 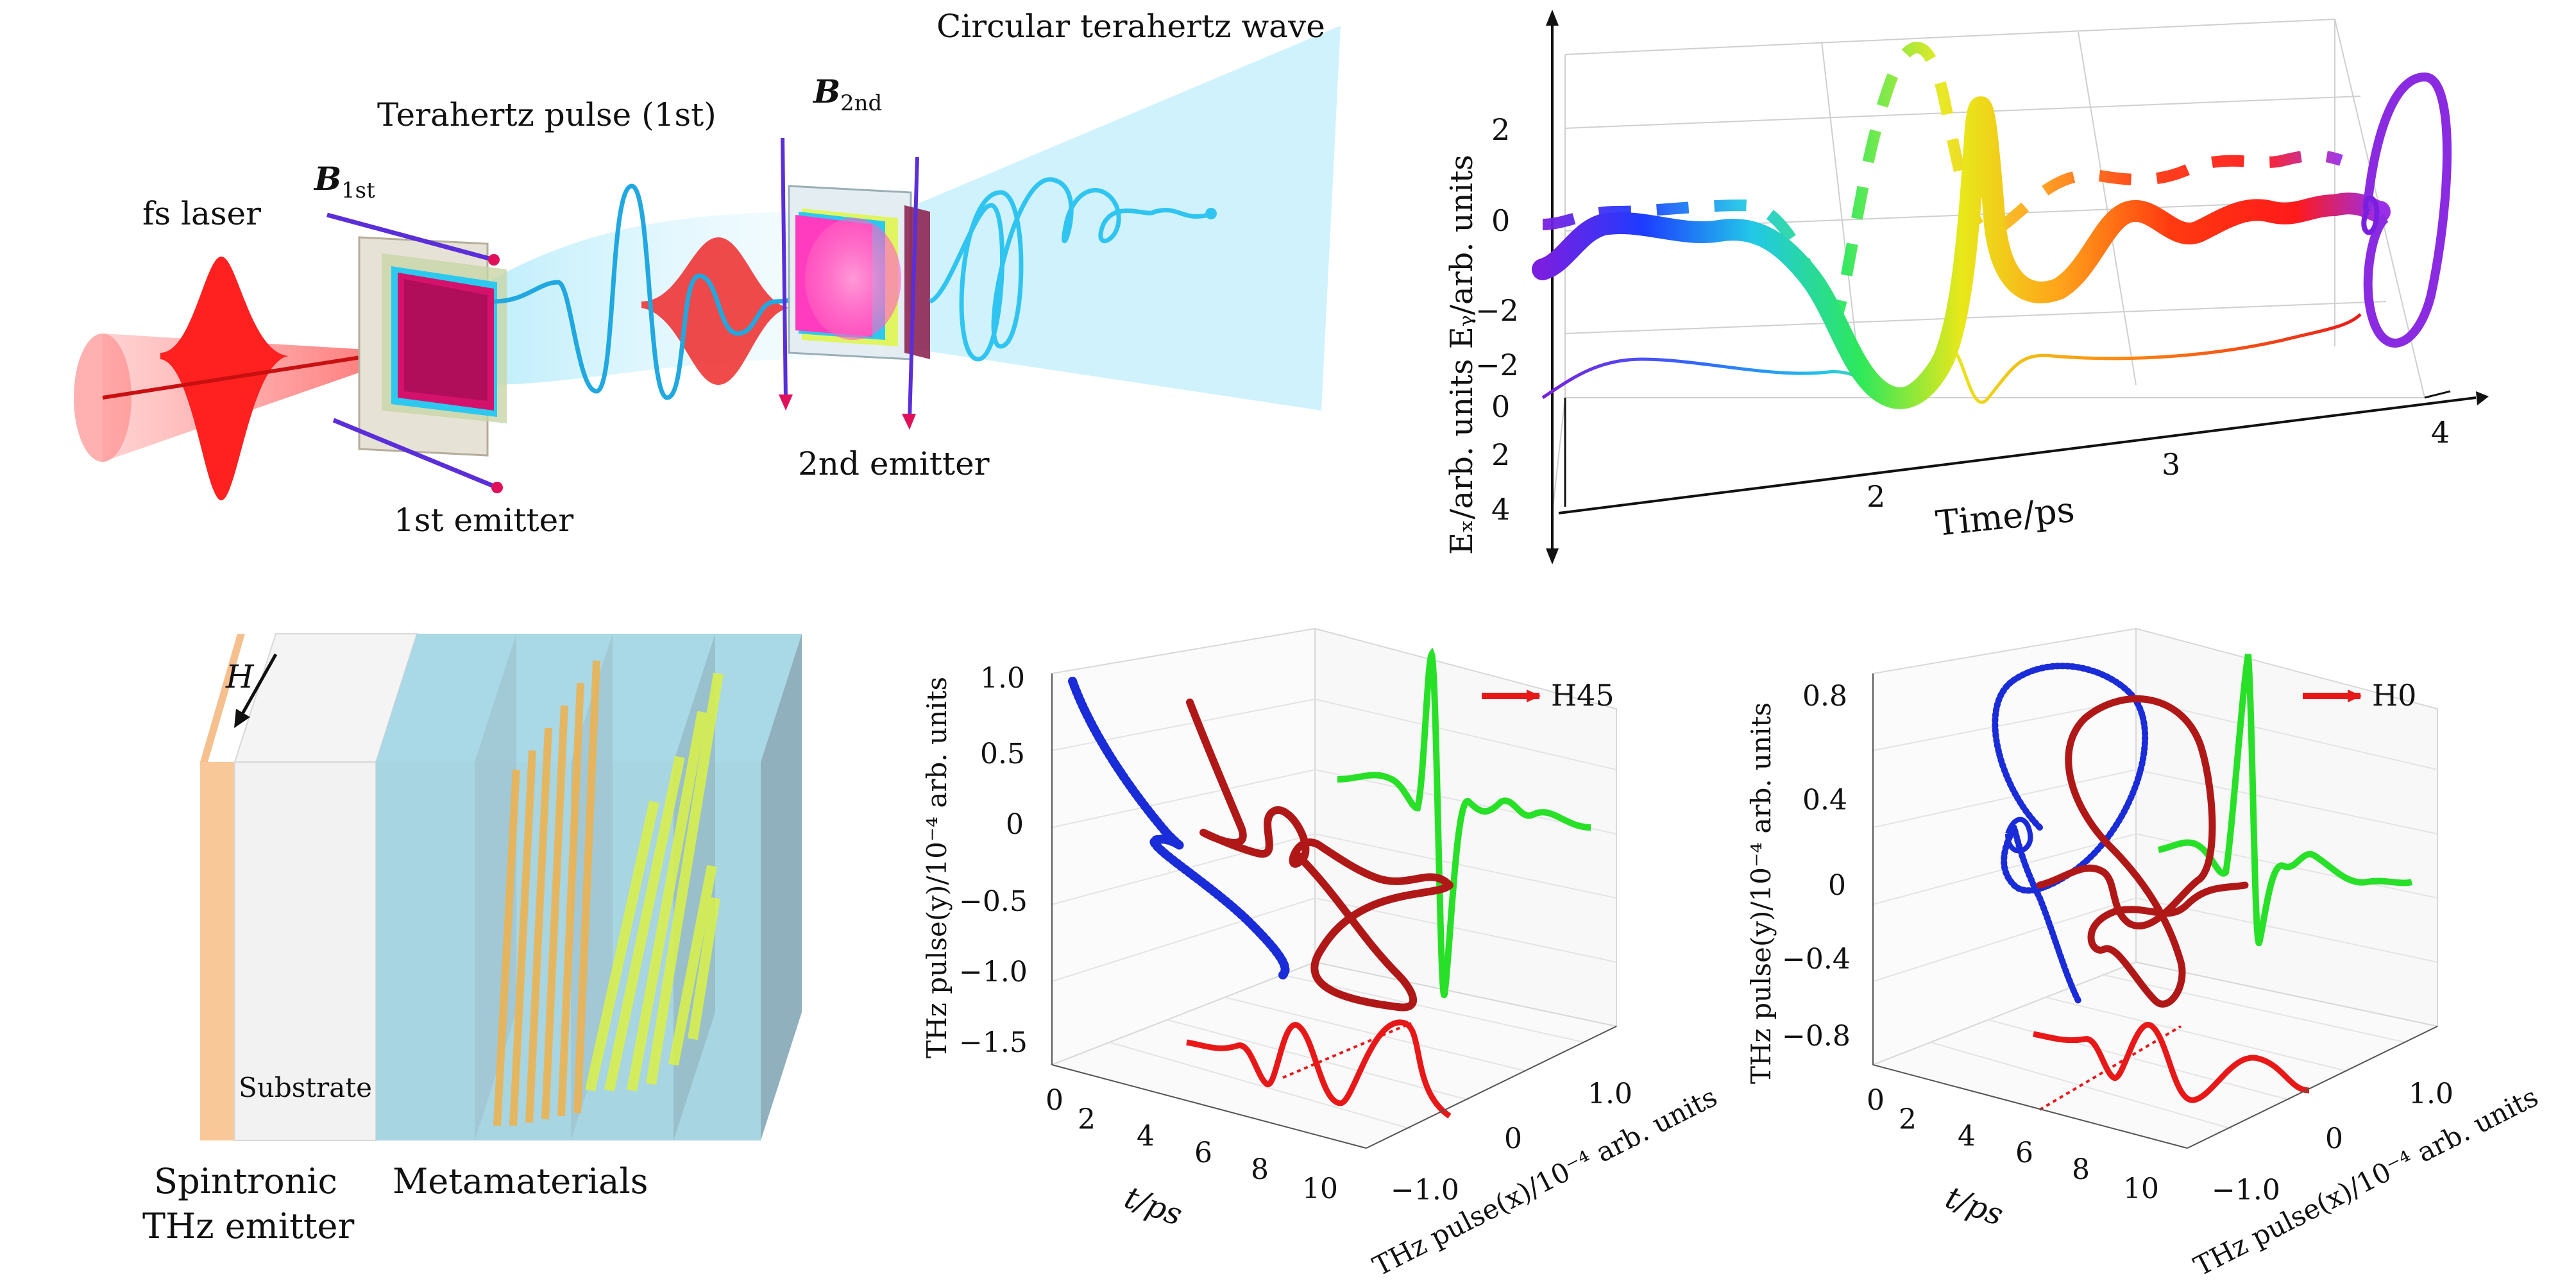 I want to click on b1-field-line-lower, so click(x=415, y=454).